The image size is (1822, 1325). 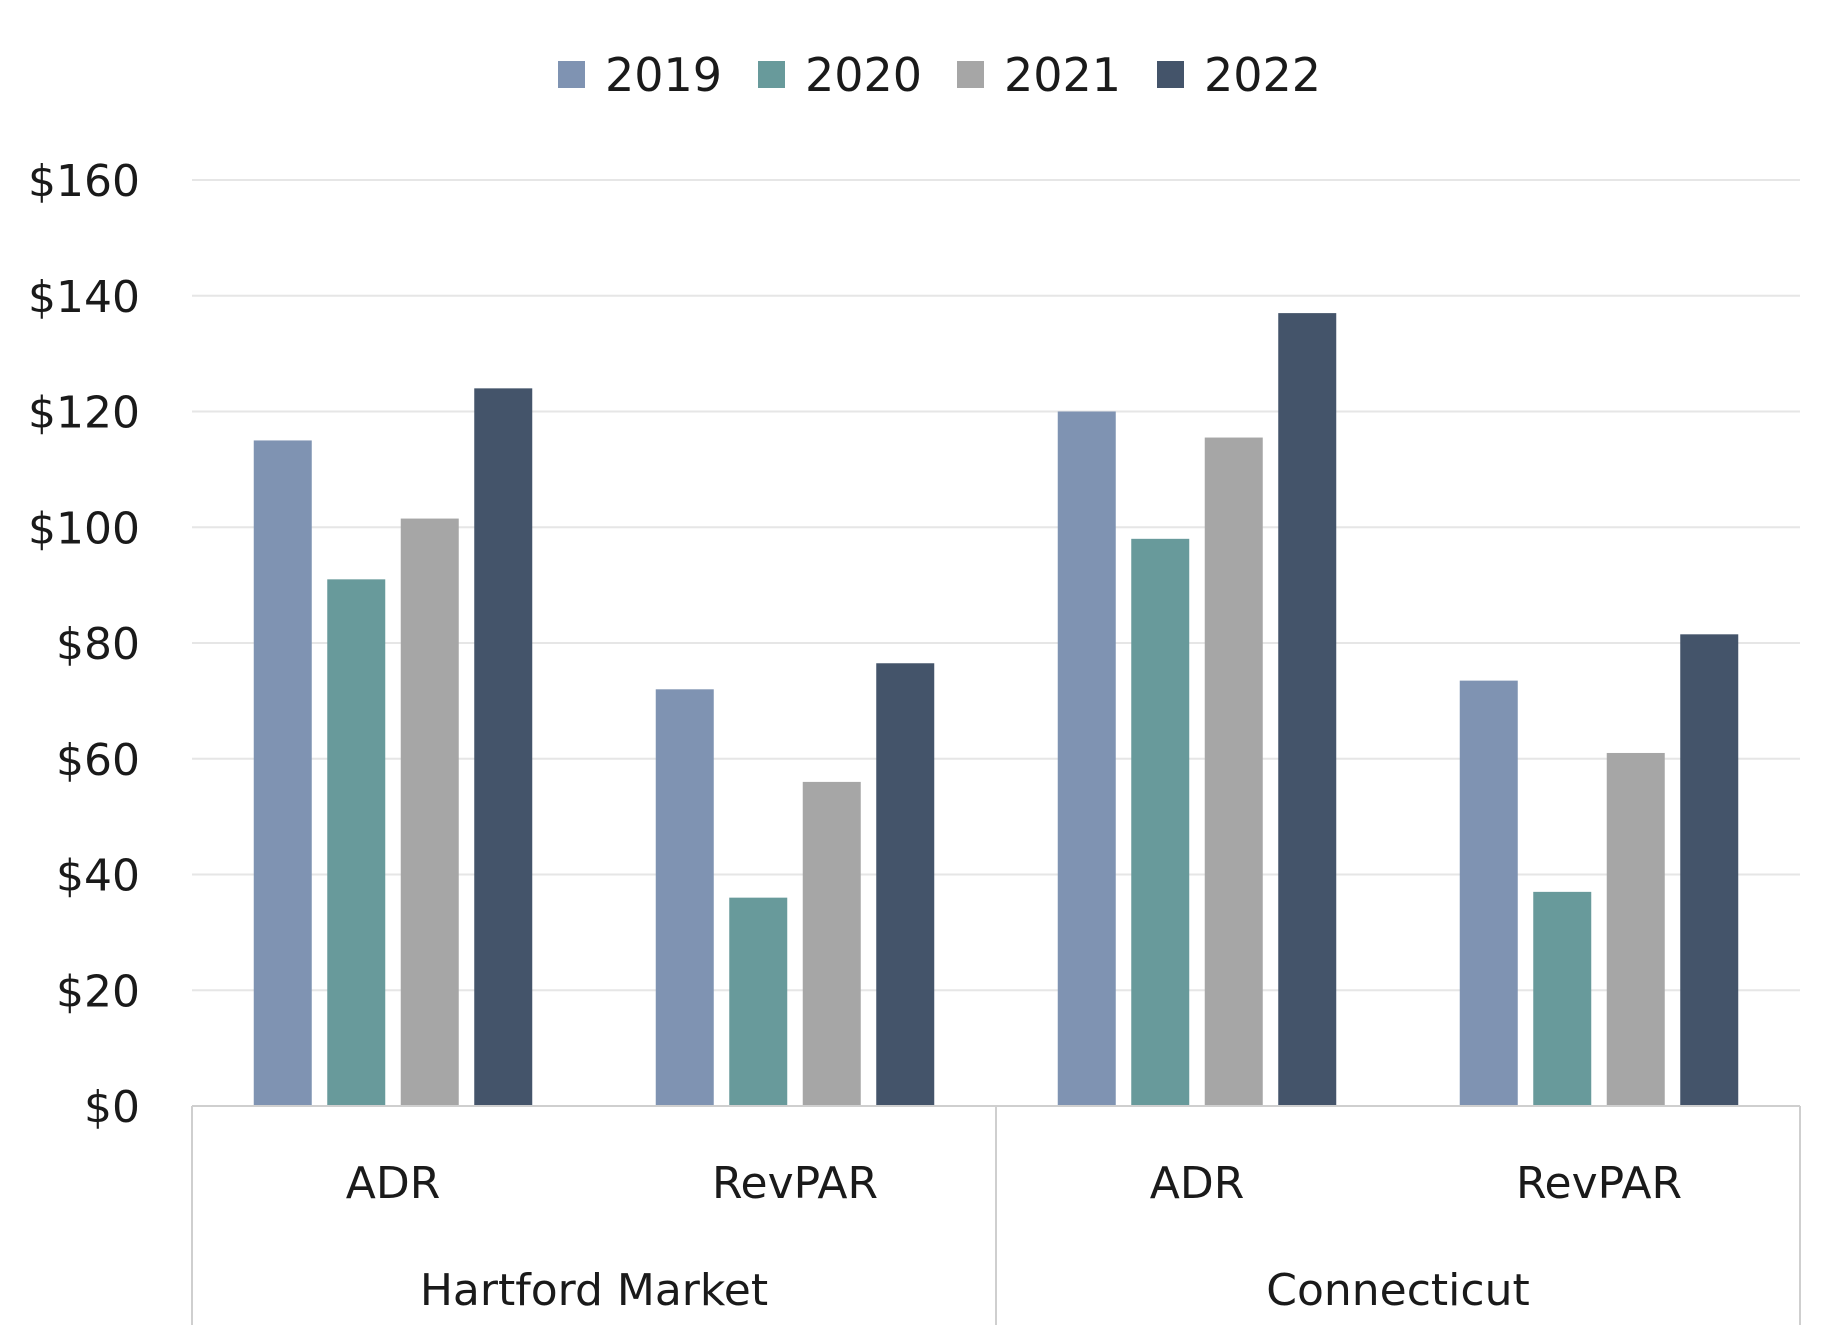 What do you see at coordinates (98, 760) in the screenshot?
I see `y-tick-label: $60` at bounding box center [98, 760].